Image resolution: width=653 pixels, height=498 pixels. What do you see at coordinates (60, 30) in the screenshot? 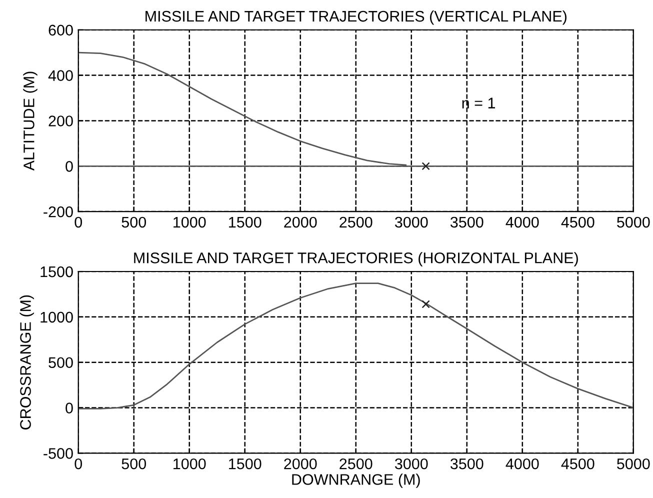
I see `y-tick-label: 600` at bounding box center [60, 30].